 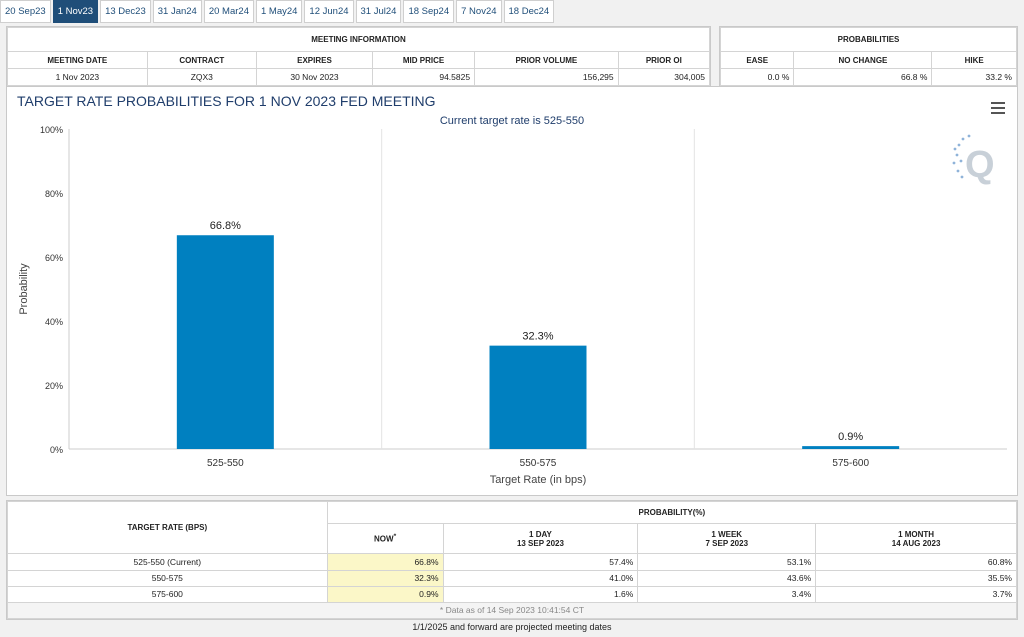 What do you see at coordinates (916, 578) in the screenshot?
I see `month-cell: 35.5%` at bounding box center [916, 578].